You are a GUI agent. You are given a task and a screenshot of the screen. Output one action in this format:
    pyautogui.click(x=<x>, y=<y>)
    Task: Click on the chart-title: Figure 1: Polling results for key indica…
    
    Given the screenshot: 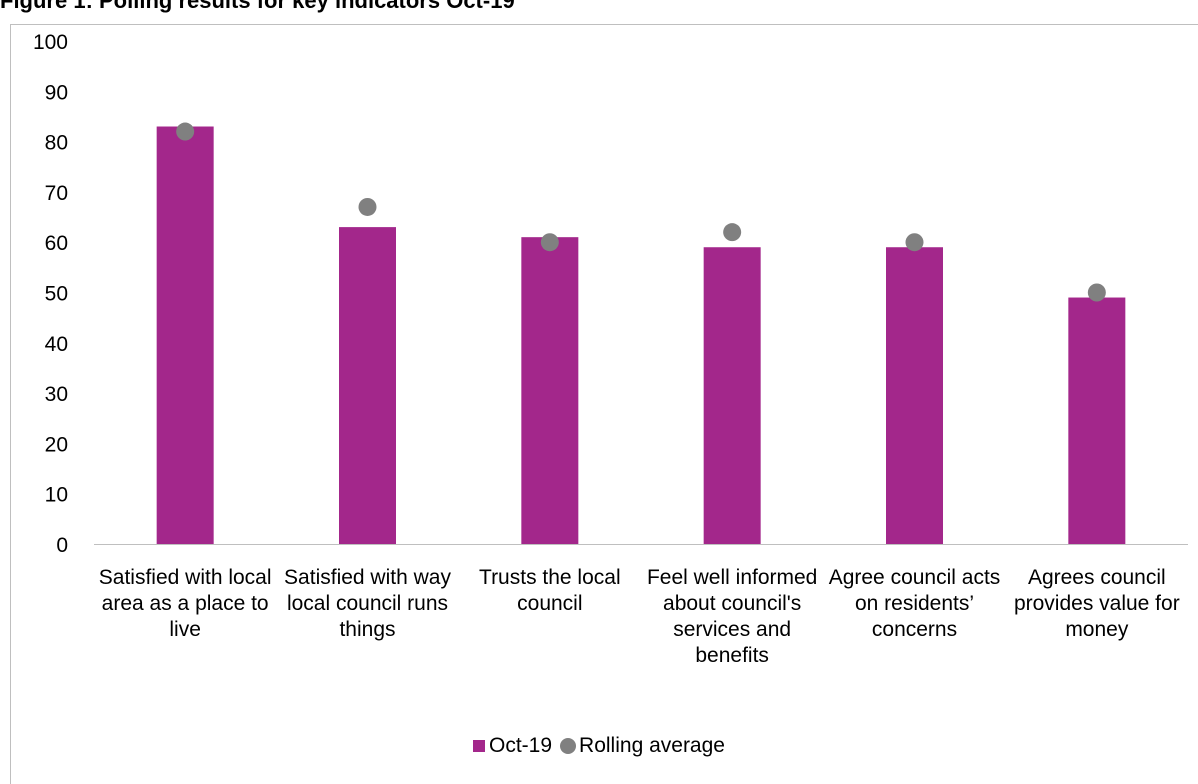 What is the action you would take?
    pyautogui.click(x=257, y=6)
    